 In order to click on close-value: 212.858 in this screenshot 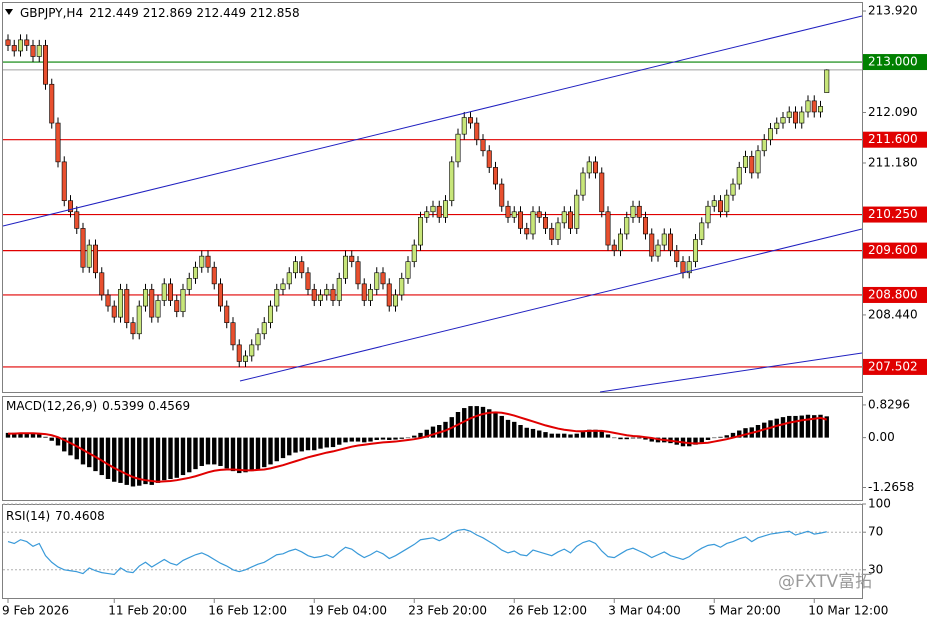, I will do `click(275, 13)`.